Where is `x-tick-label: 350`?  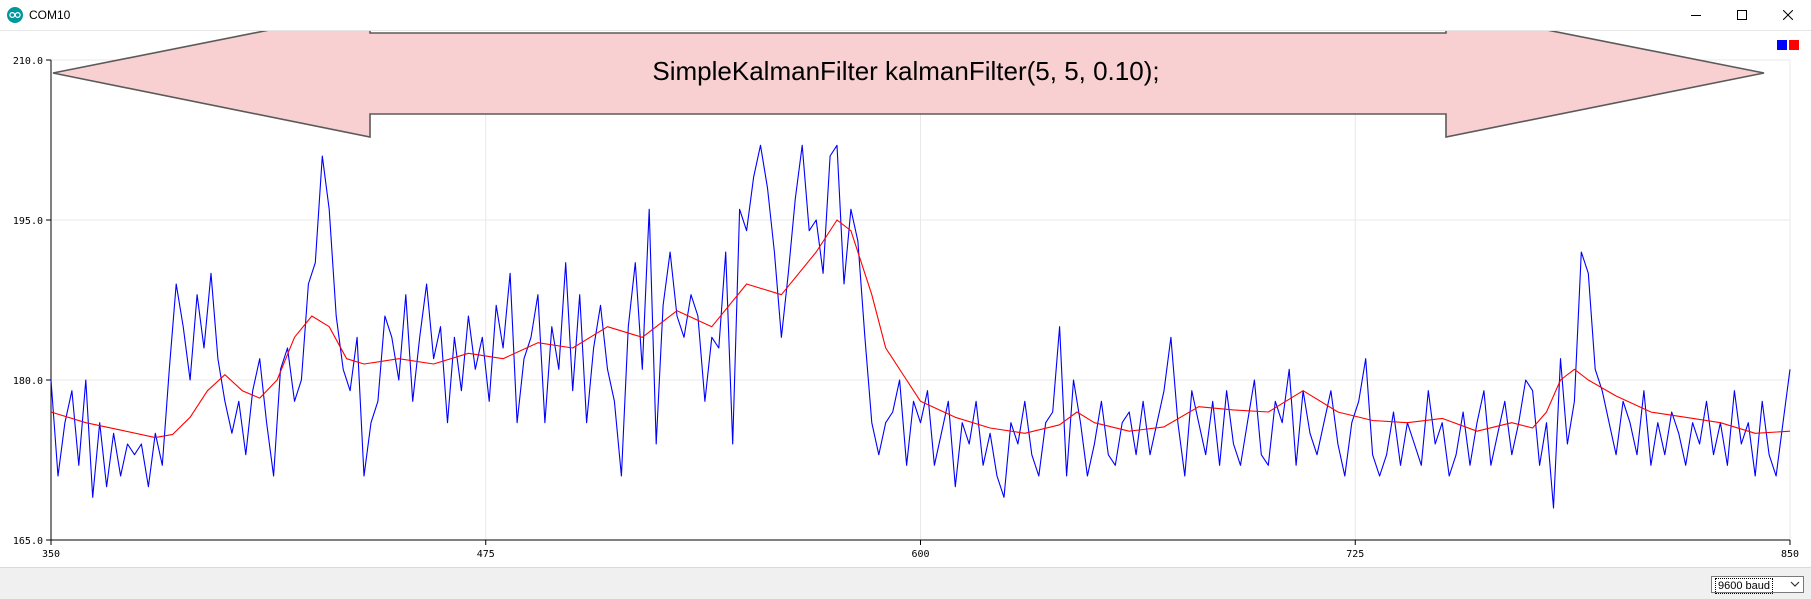 x-tick-label: 350 is located at coordinates (51, 554).